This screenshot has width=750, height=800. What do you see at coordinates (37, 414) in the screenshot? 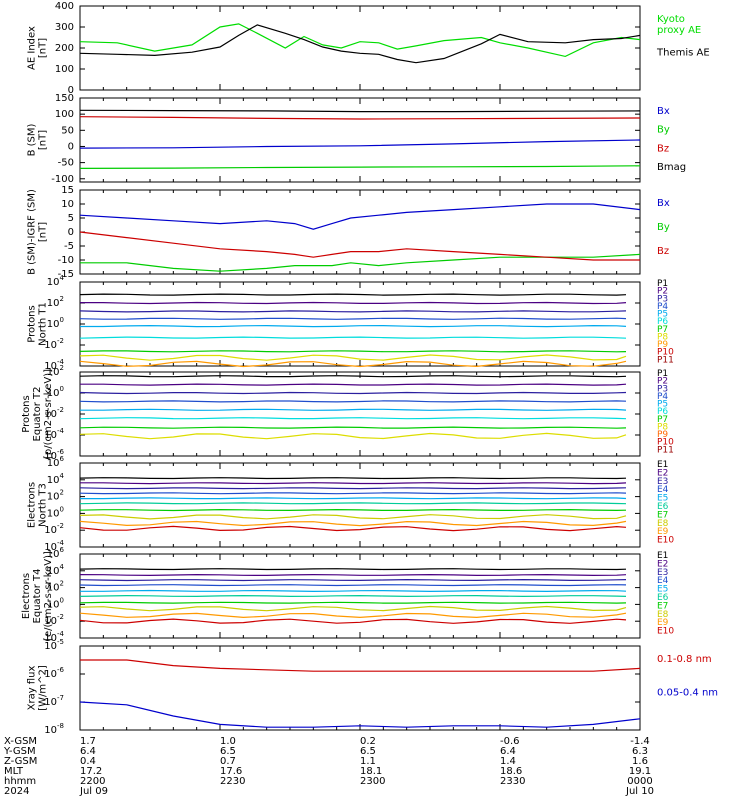
I see `y-axis-label-line: Equator T2` at bounding box center [37, 414].